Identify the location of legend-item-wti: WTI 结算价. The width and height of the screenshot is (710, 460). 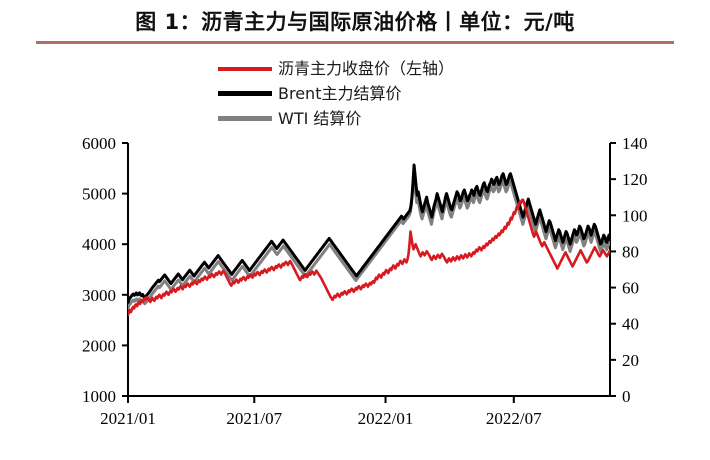
(355, 118).